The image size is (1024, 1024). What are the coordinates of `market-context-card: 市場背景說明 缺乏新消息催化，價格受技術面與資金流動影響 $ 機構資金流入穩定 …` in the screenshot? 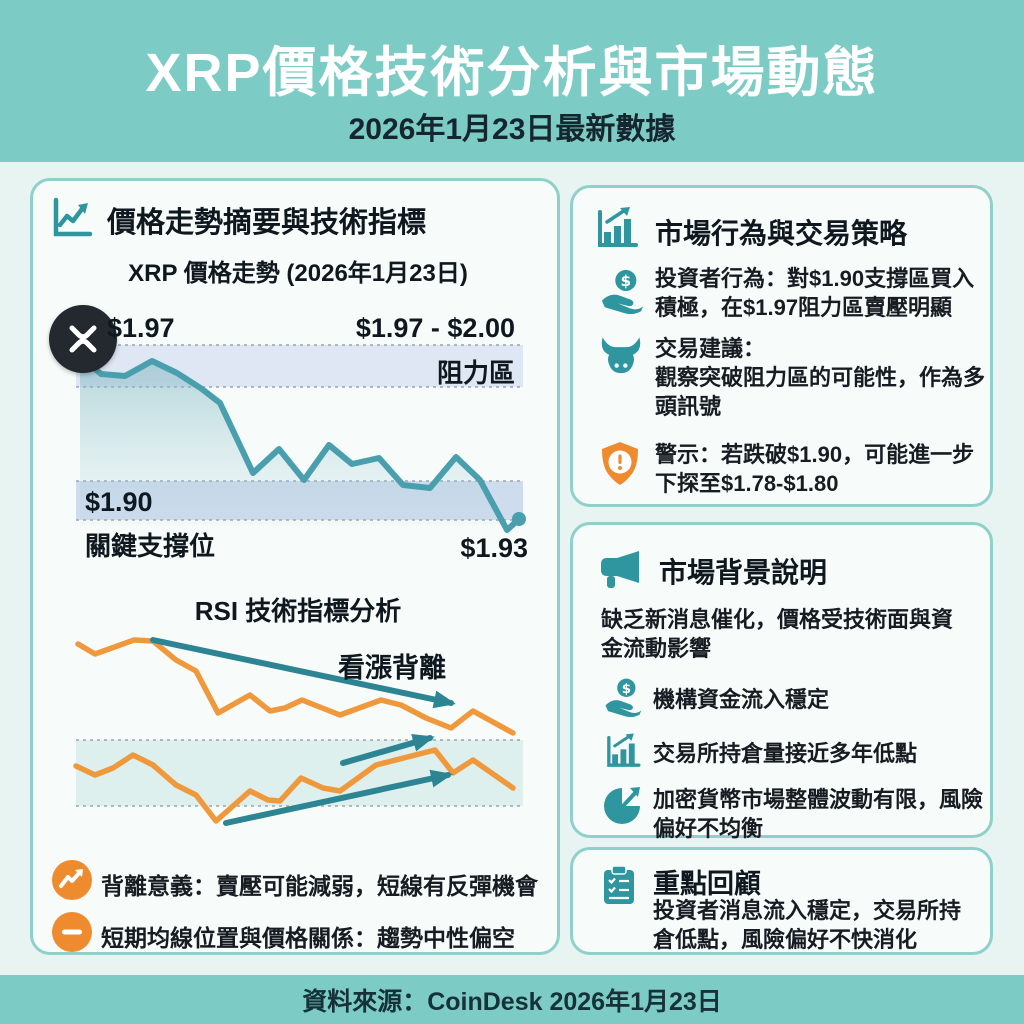 It's located at (781, 681).